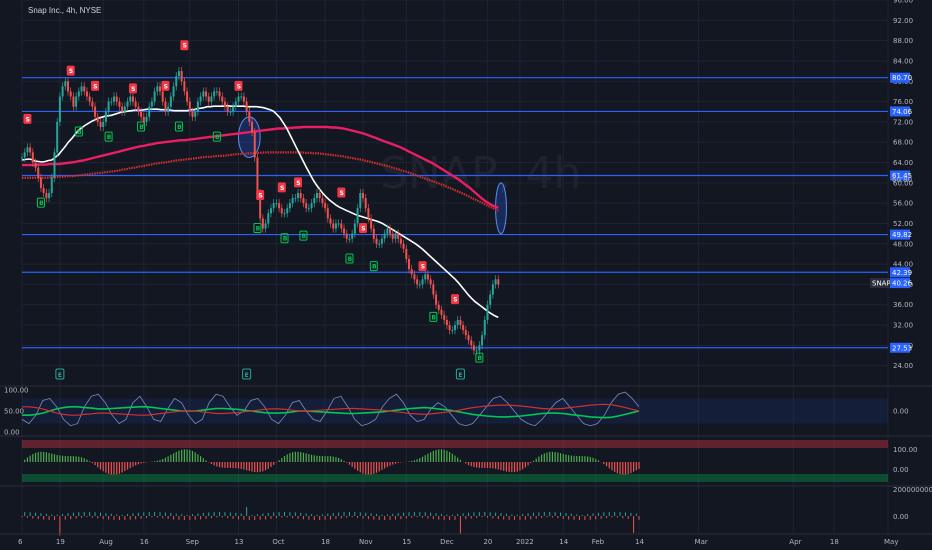 This screenshot has height=550, width=932. I want to click on momentum-top-band, so click(455, 444).